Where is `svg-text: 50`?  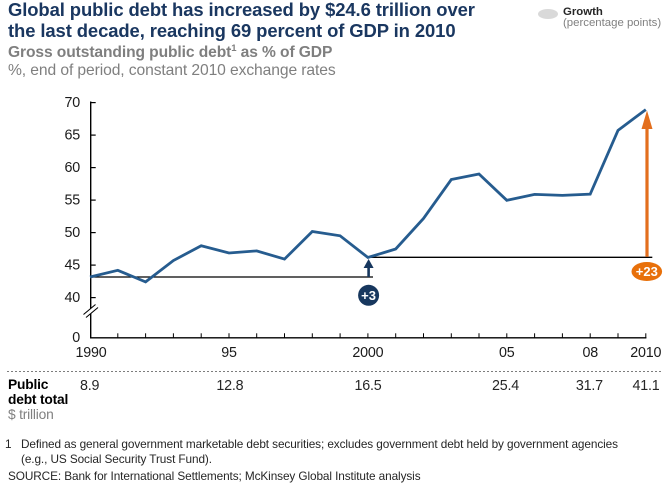 svg-text: 50 is located at coordinates (72, 233).